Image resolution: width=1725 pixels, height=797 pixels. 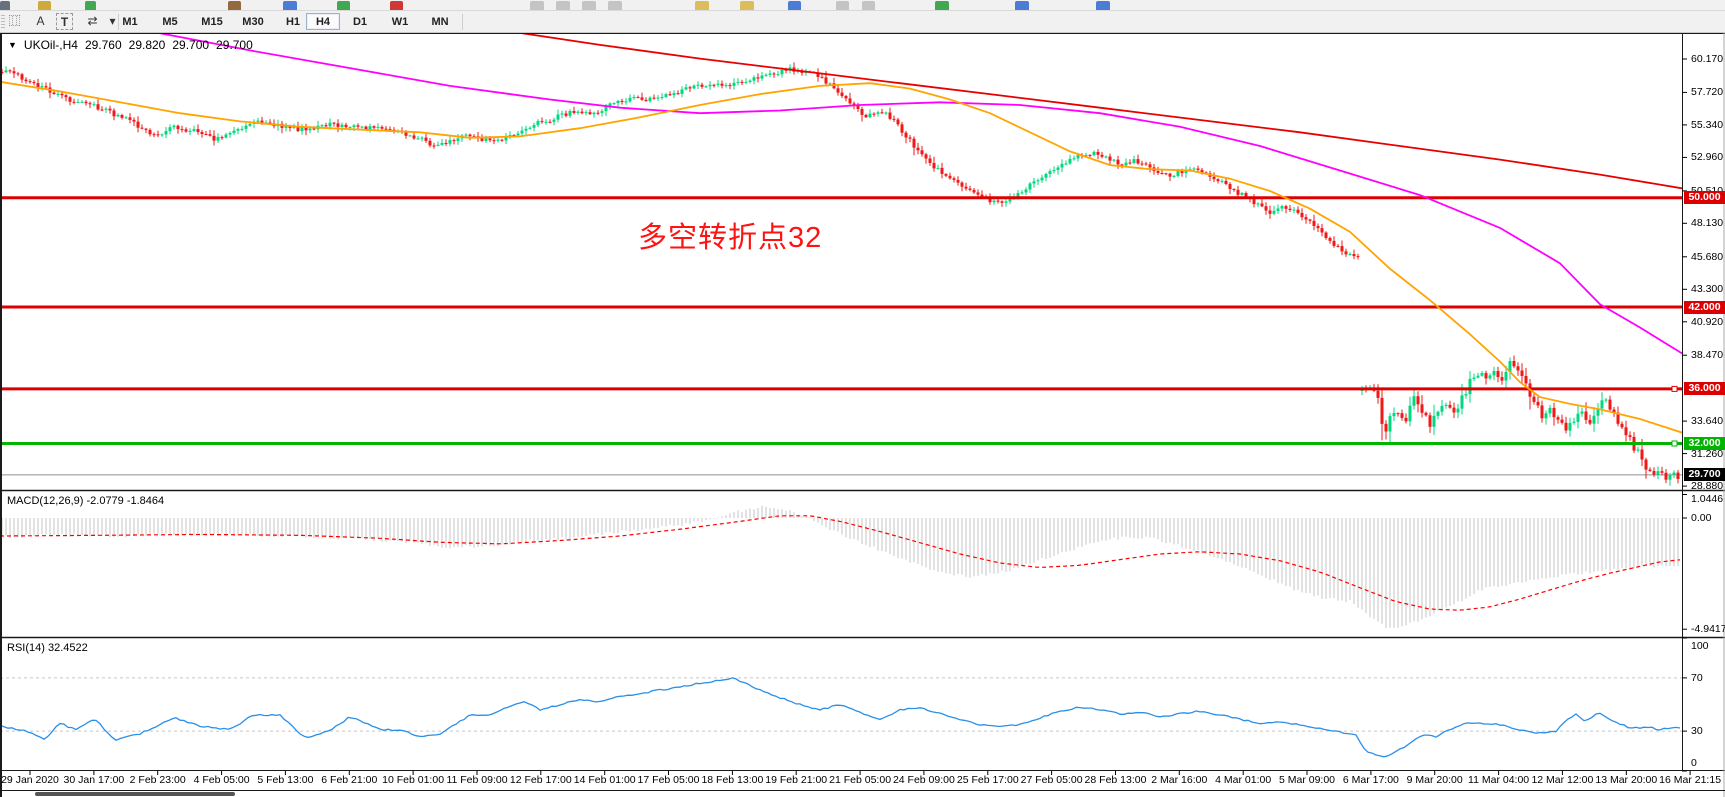 I want to click on text-label-icon: T, so click(x=64, y=21).